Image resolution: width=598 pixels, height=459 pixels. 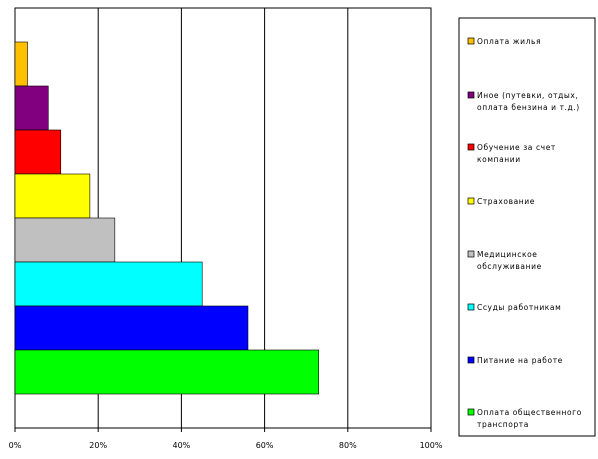 I want to click on x-tick-label: 20%, so click(x=98, y=445).